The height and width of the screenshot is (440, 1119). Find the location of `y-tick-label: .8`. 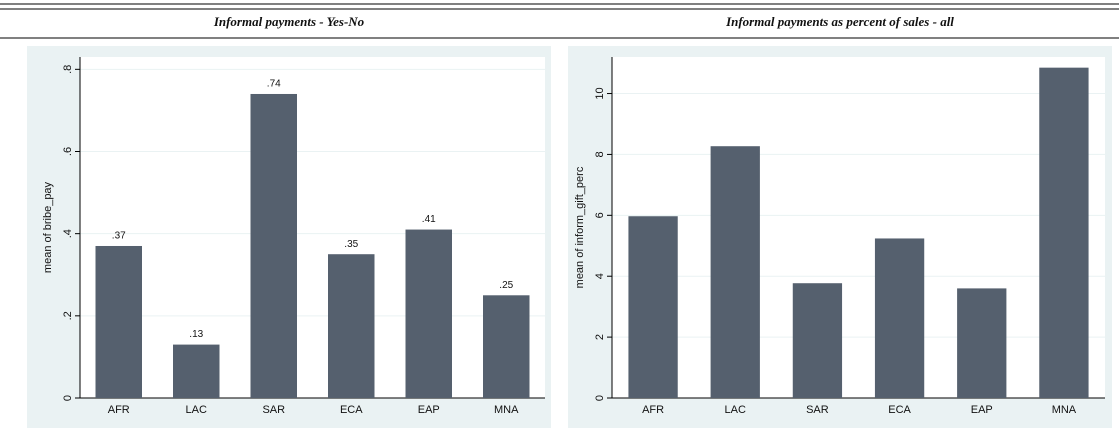

y-tick-label: .8 is located at coordinates (68, 69).